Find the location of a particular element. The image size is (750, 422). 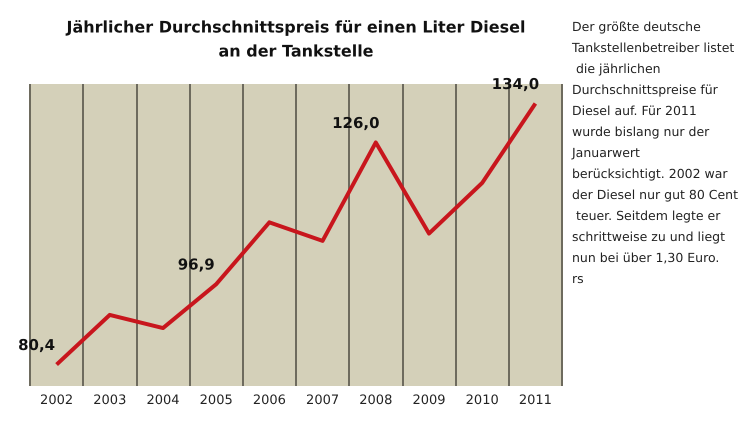

x-tick-label: 2011 is located at coordinates (535, 400).